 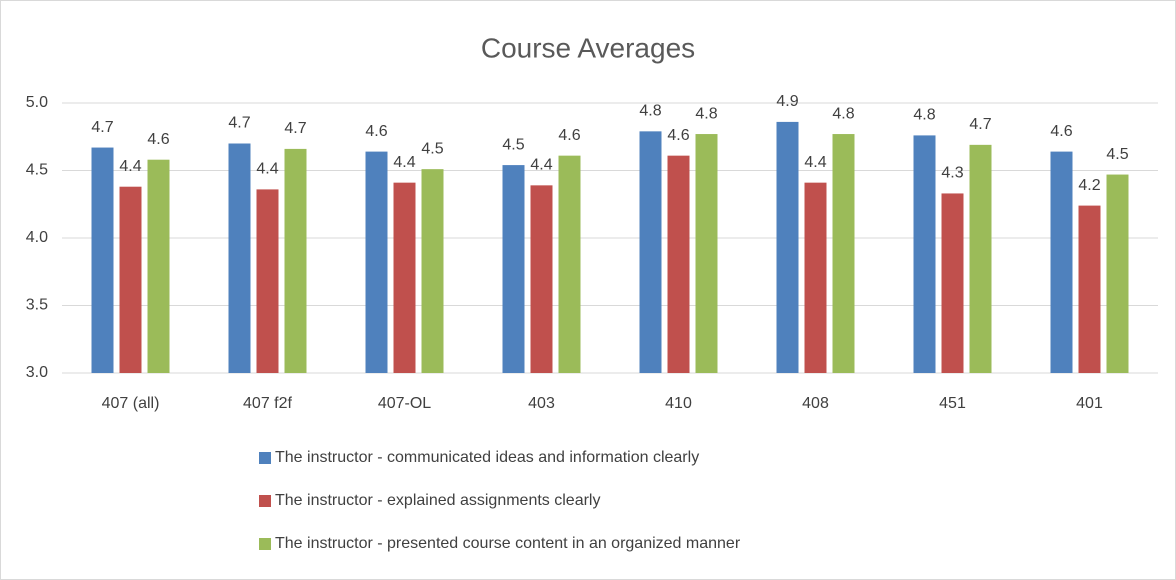 I want to click on data-label: 4.9, so click(x=787, y=101).